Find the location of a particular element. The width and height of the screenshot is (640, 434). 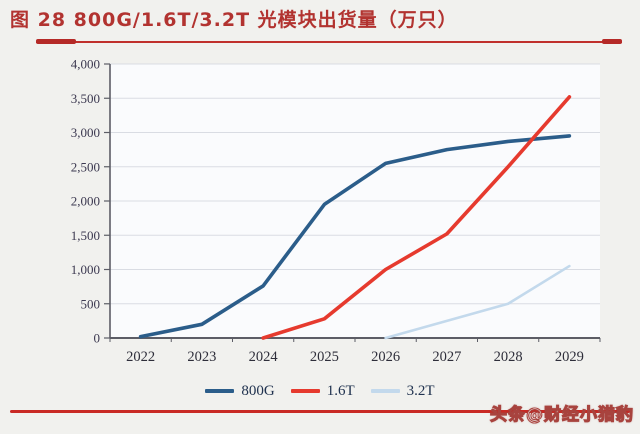

title-underline-left-cap is located at coordinates (56, 41).